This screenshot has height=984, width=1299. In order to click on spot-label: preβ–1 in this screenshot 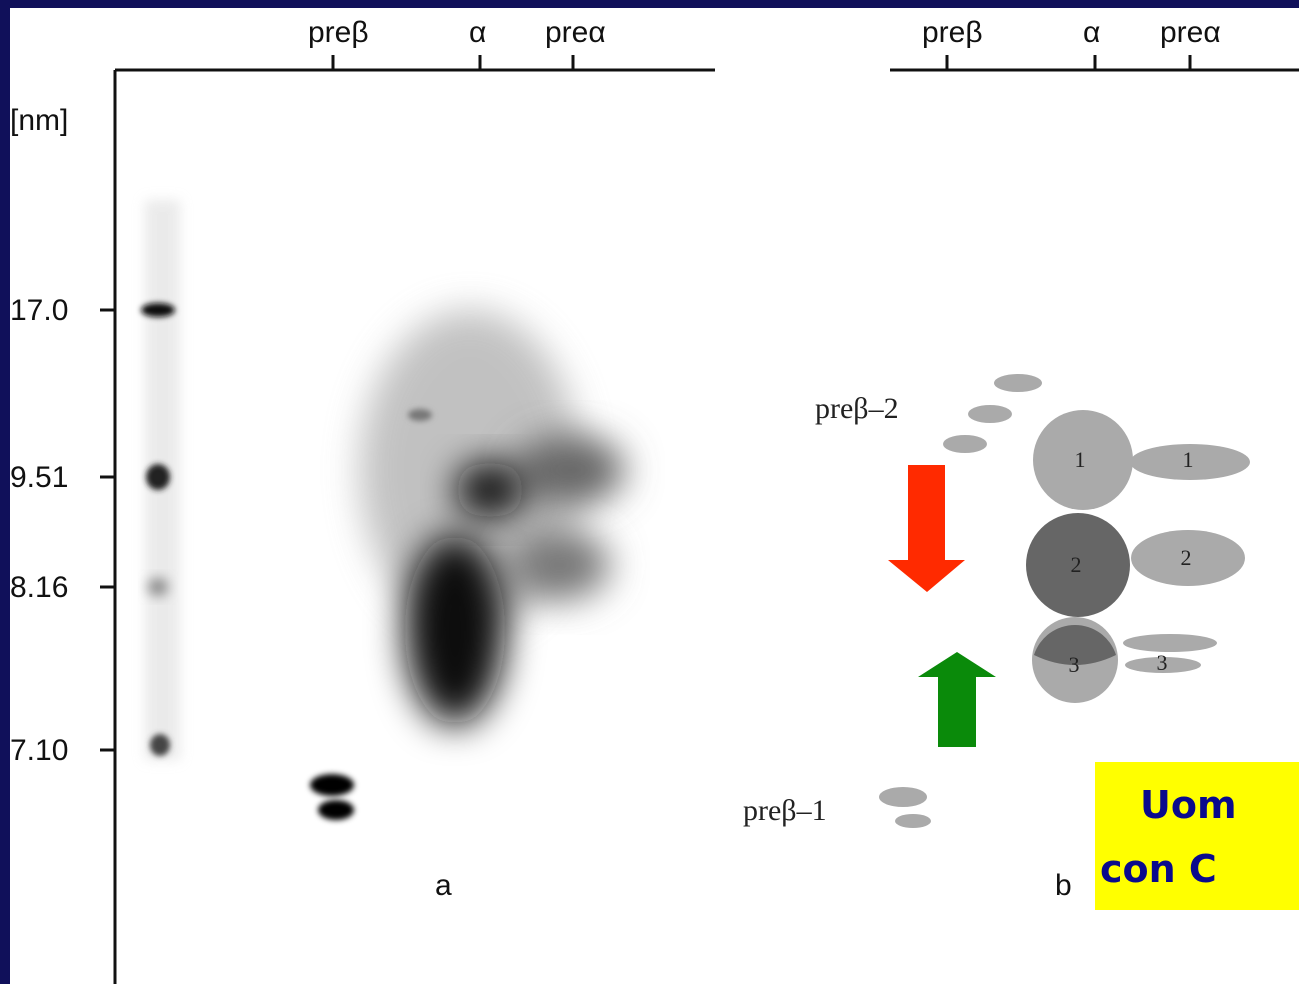, I will do `click(785, 810)`.